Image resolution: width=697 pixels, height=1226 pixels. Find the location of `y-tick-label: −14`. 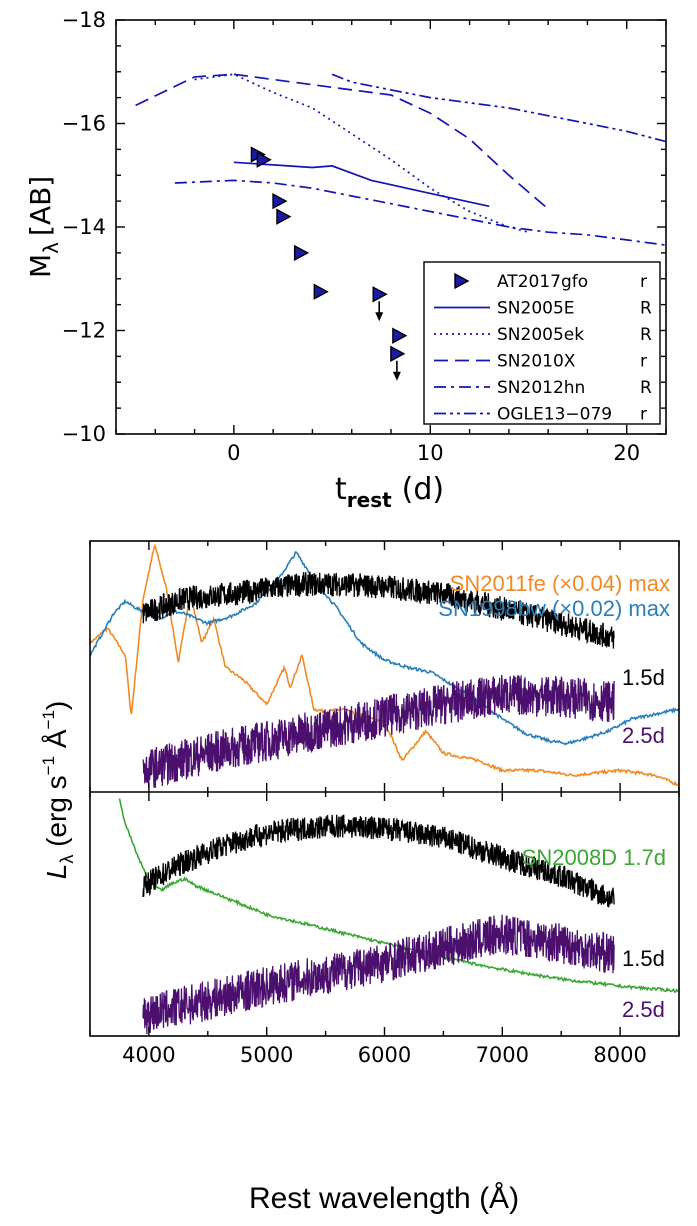

y-tick-label: −14 is located at coordinates (84, 227).